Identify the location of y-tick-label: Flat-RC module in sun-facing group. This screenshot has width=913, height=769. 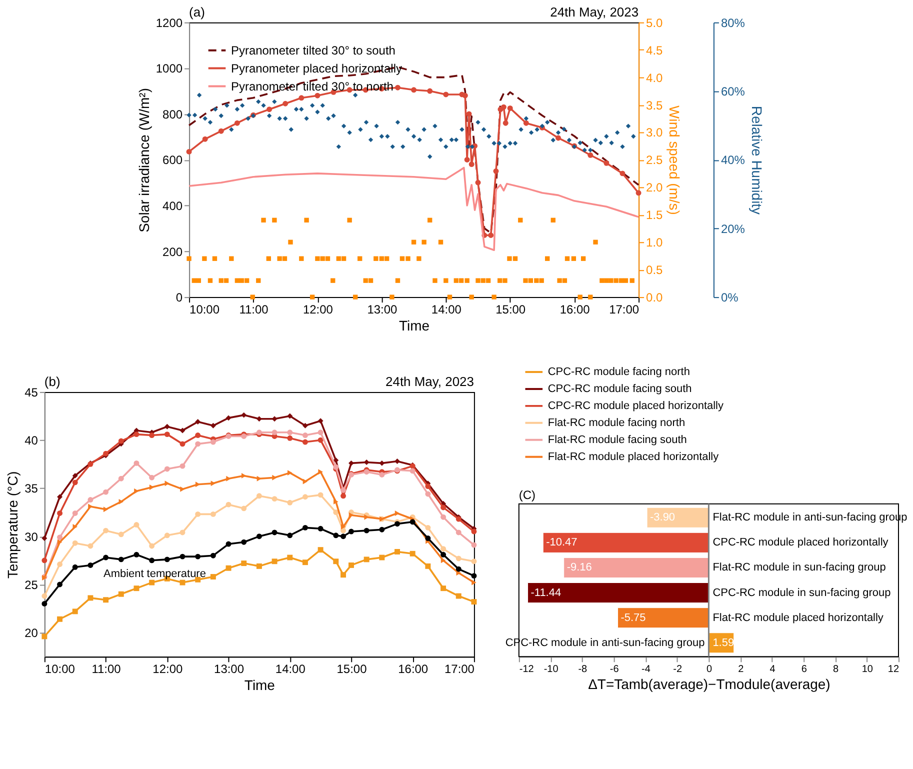
(799, 568).